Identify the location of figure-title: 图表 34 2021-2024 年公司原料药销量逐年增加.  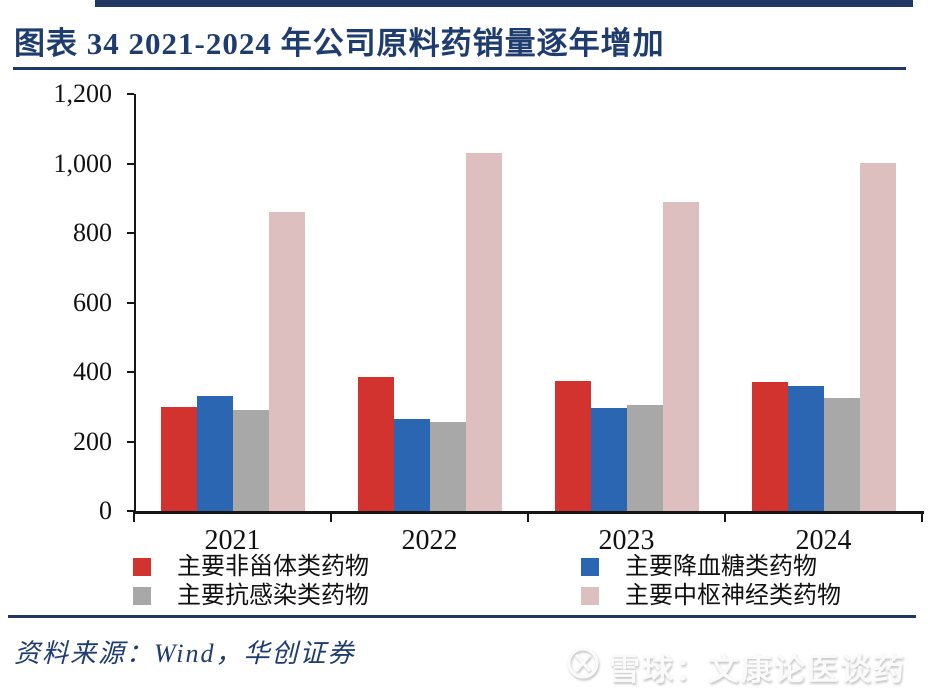
(339, 43).